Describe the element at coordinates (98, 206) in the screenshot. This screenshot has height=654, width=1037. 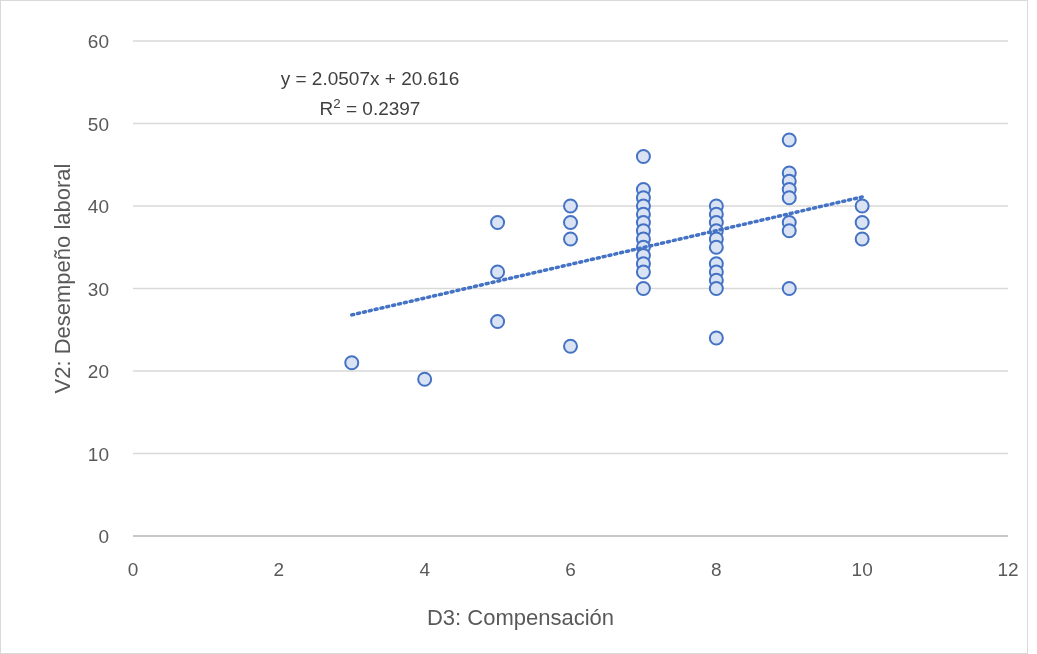
I see `y-tick-label: 40` at that location.